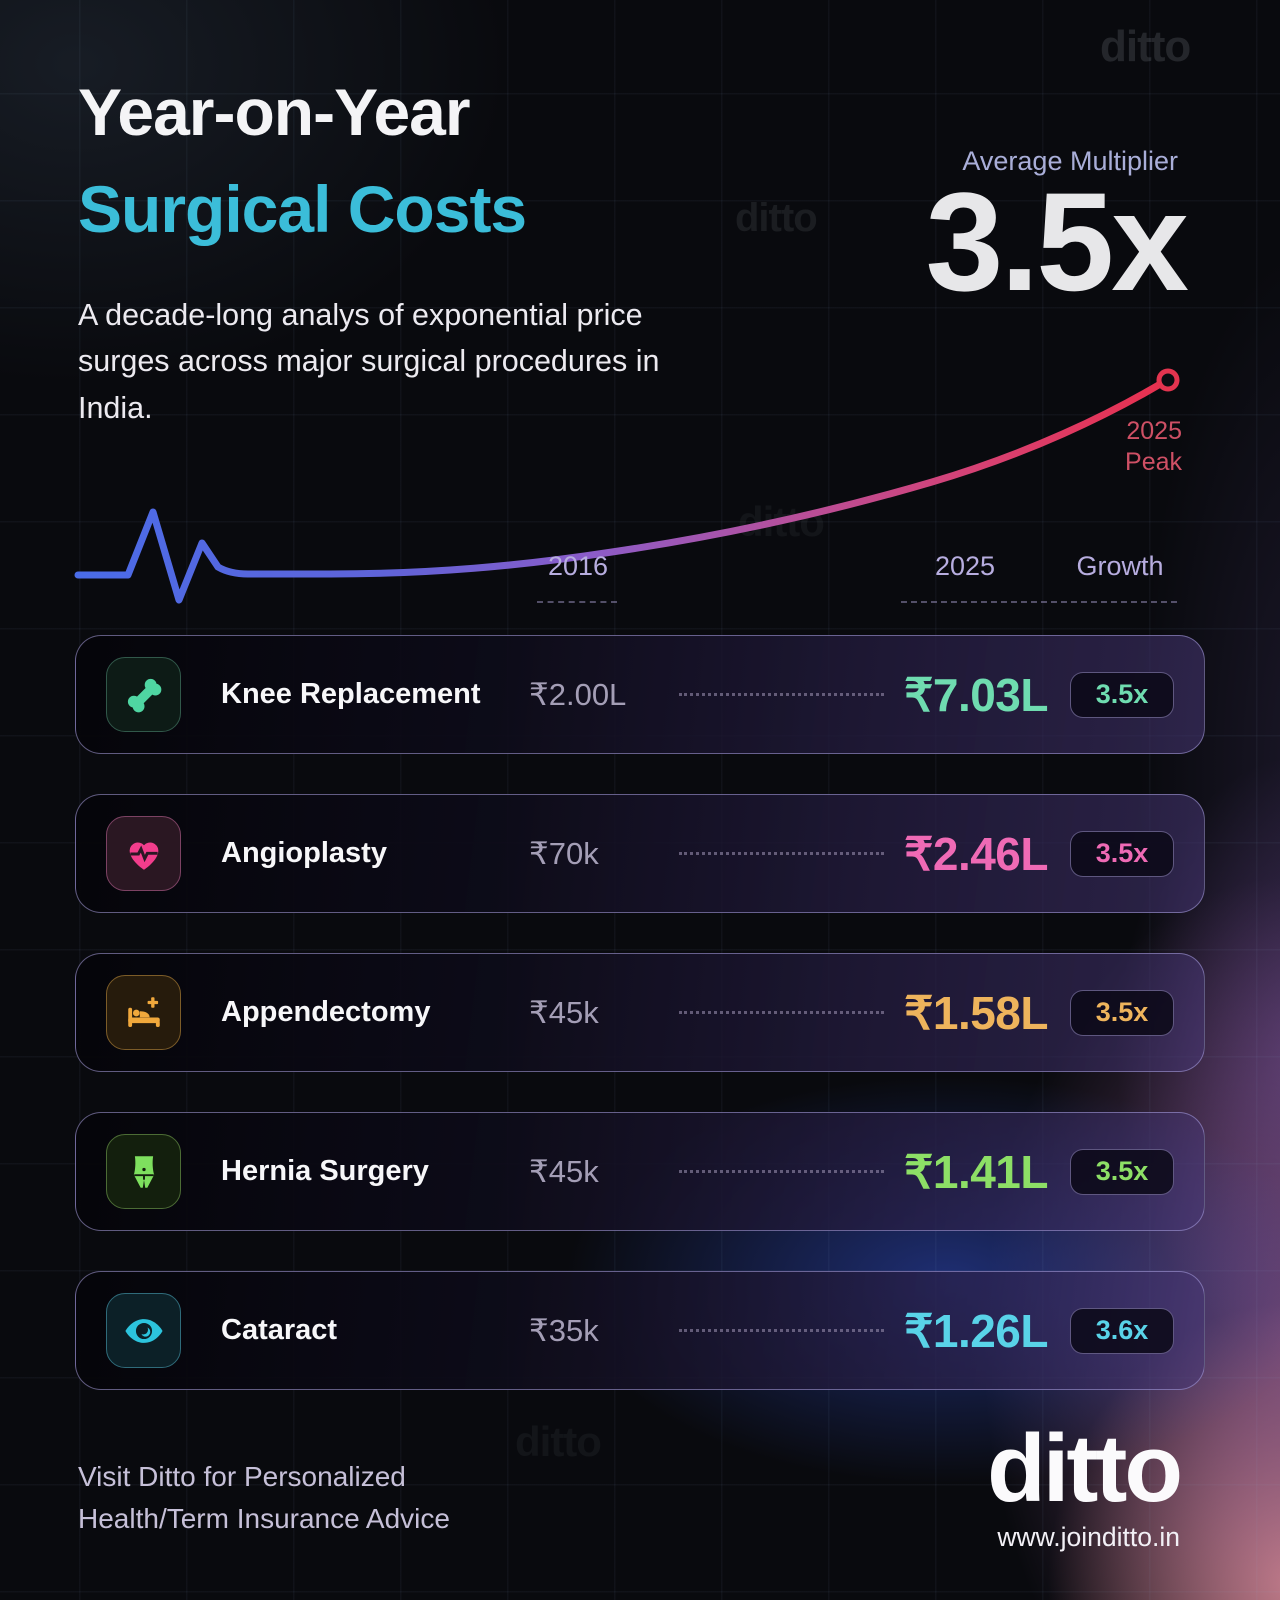 The width and height of the screenshot is (1280, 1600). Describe the element at coordinates (1085, 1468) in the screenshot. I see `ditto-logo: ditto` at that location.